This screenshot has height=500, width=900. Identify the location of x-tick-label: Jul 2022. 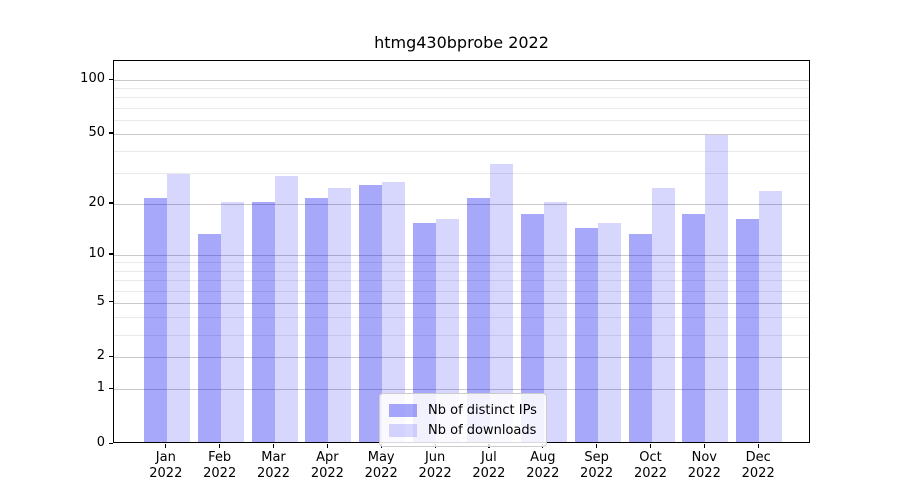
(489, 466).